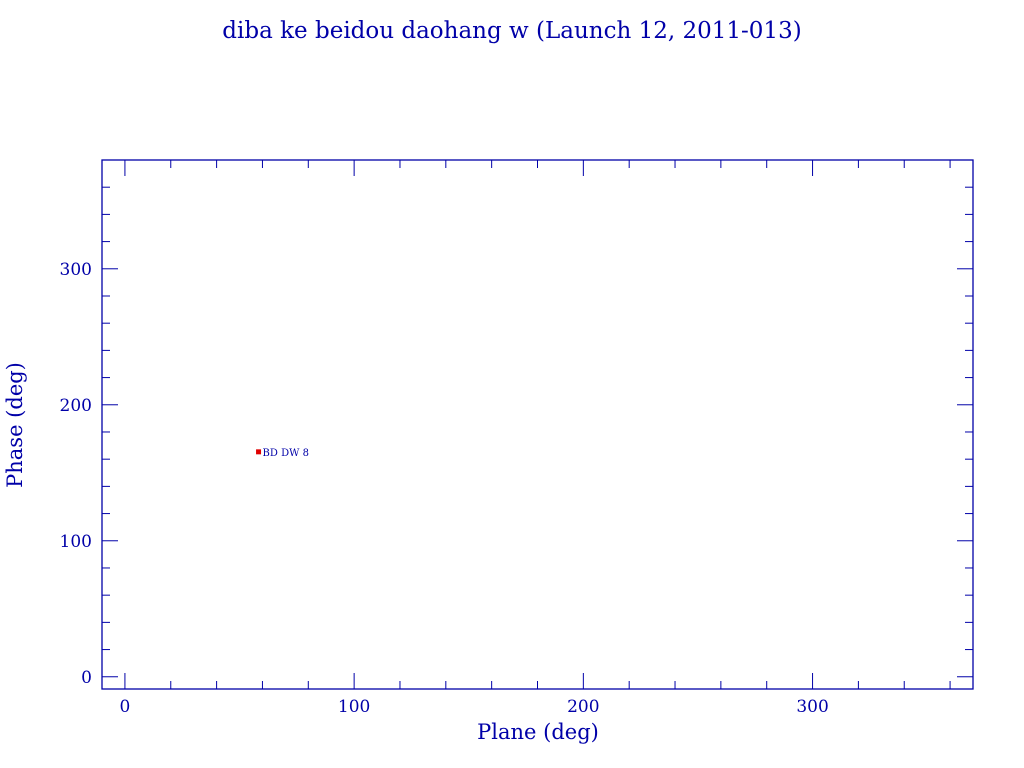 This screenshot has width=1024, height=768. What do you see at coordinates (125, 707) in the screenshot?
I see `x-tick-label: 0` at bounding box center [125, 707].